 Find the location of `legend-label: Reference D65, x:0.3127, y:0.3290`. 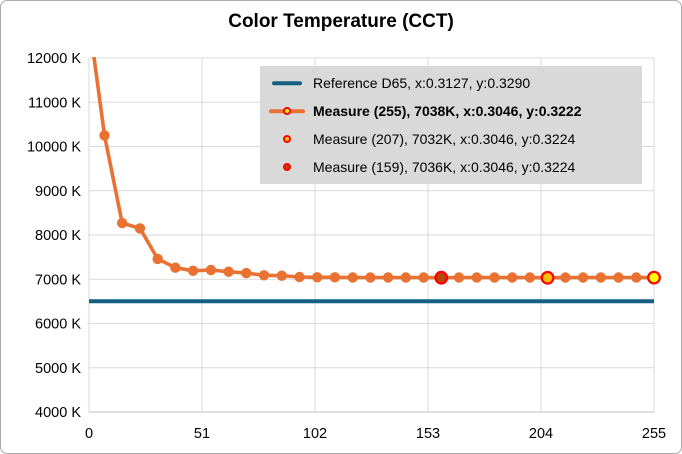

legend-label: Reference D65, x:0.3127, y:0.3290 is located at coordinates (422, 83).